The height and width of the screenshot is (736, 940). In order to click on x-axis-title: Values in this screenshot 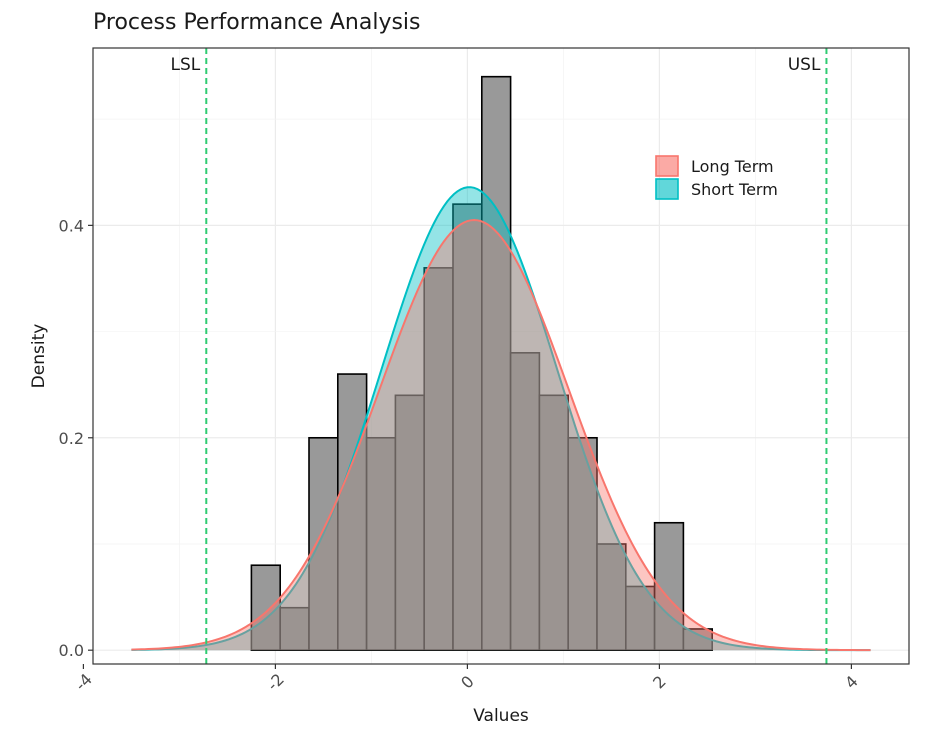, I will do `click(501, 716)`.